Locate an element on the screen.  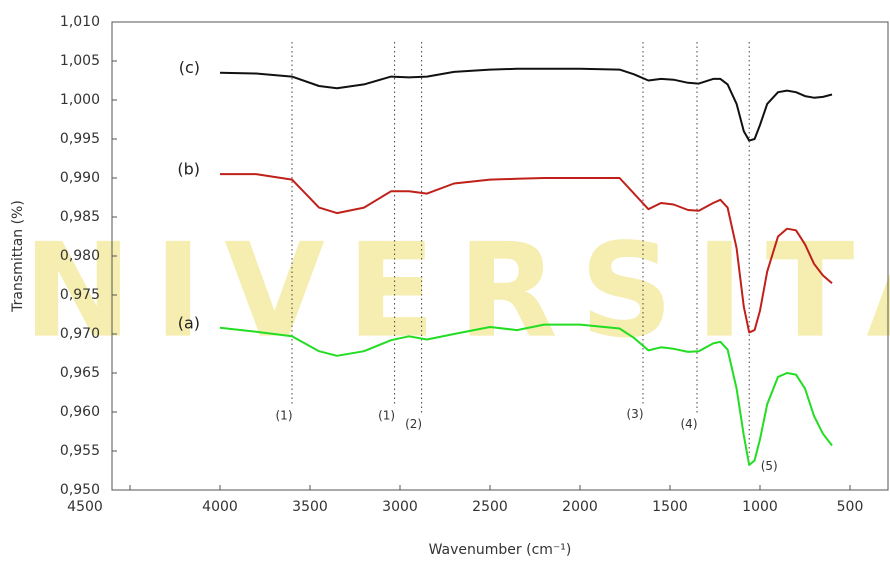
x-tick-label: 4000 is located at coordinates (220, 507).